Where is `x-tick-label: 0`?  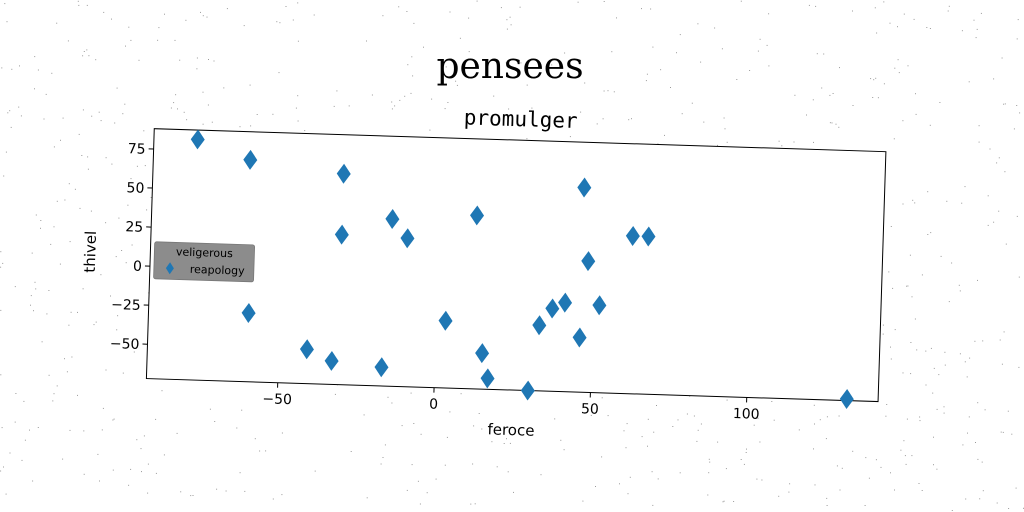
x-tick-label: 0 is located at coordinates (433, 404).